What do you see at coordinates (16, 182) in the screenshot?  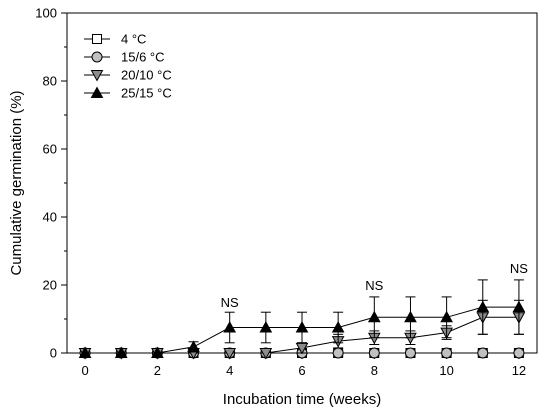 I see `y-axis-title: Cumulative germination (%)` at bounding box center [16, 182].